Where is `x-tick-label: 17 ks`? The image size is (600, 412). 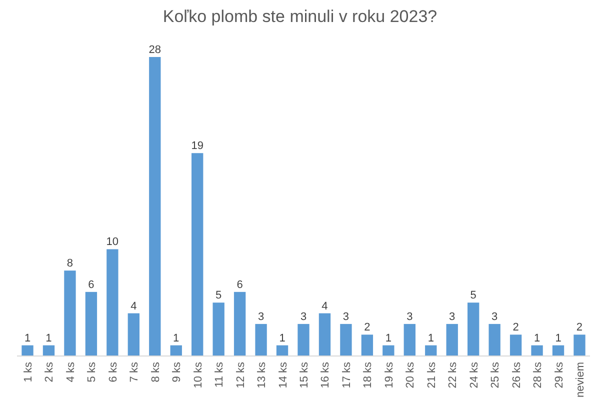
x-tick-label: 17 ks is located at coordinates (346, 375).